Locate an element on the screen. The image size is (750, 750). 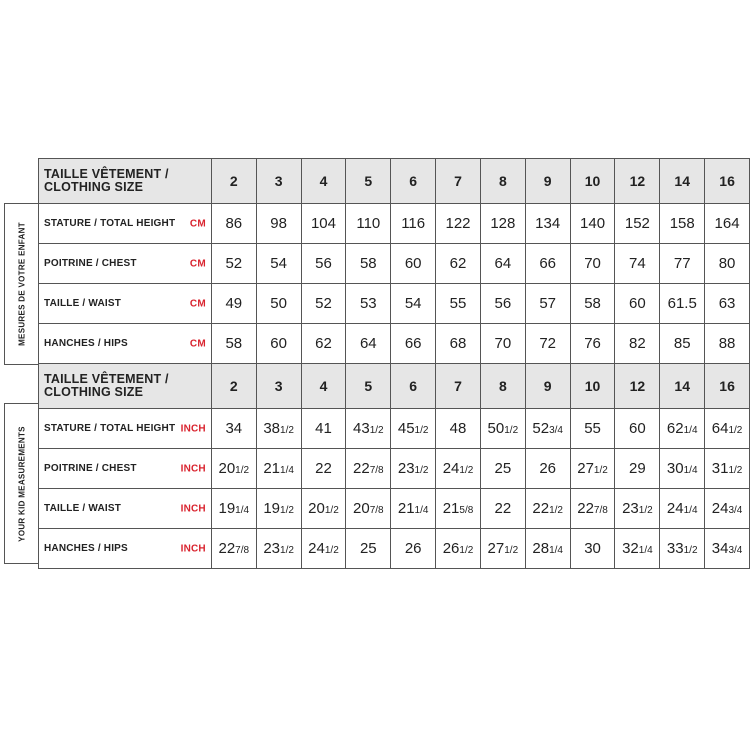
measure-name: POITRINE / CHEST is located at coordinates (90, 468).